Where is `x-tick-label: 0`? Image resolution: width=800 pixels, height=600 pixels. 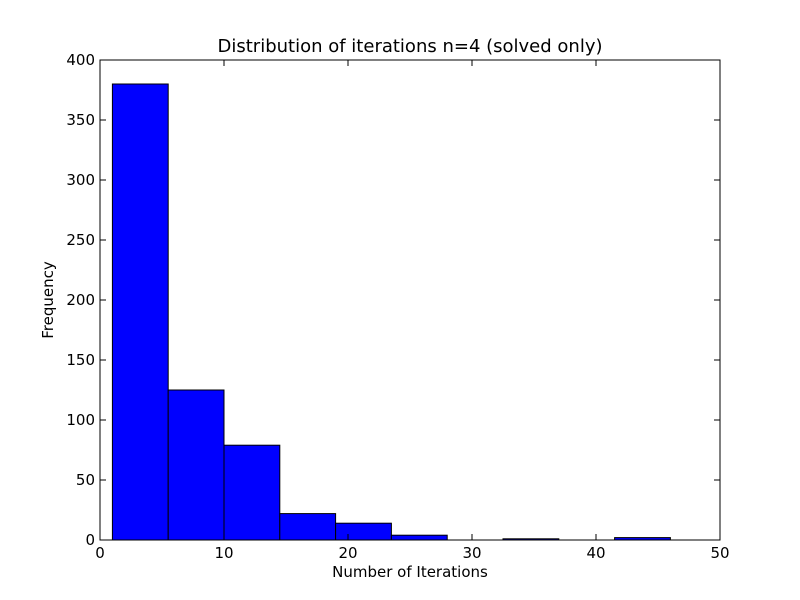
x-tick-label: 0 is located at coordinates (100, 553).